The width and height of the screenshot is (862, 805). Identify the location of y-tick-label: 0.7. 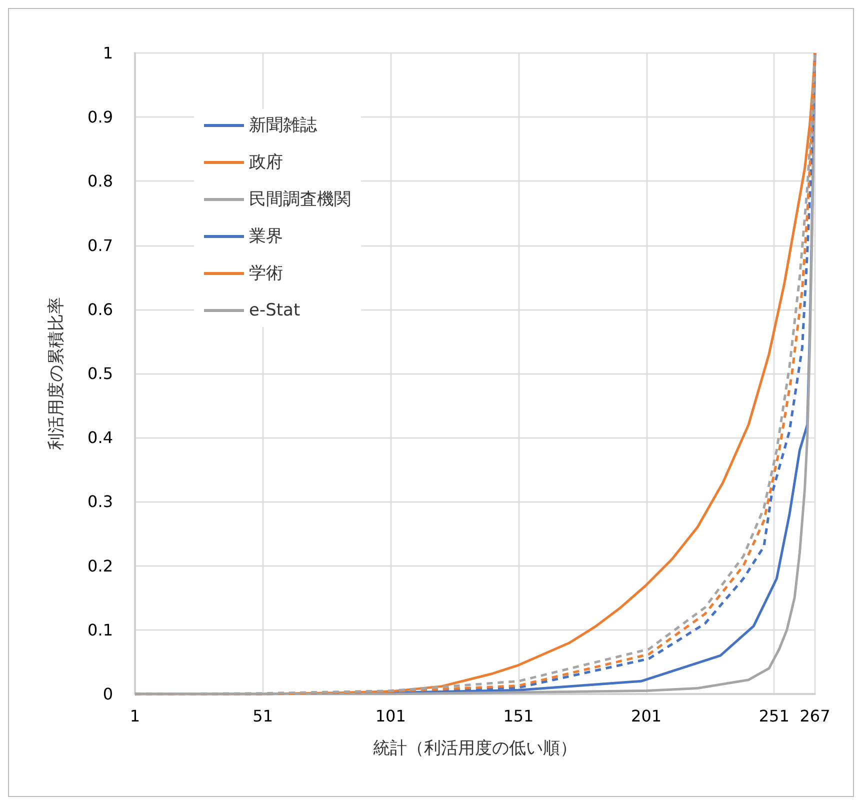
(100, 245).